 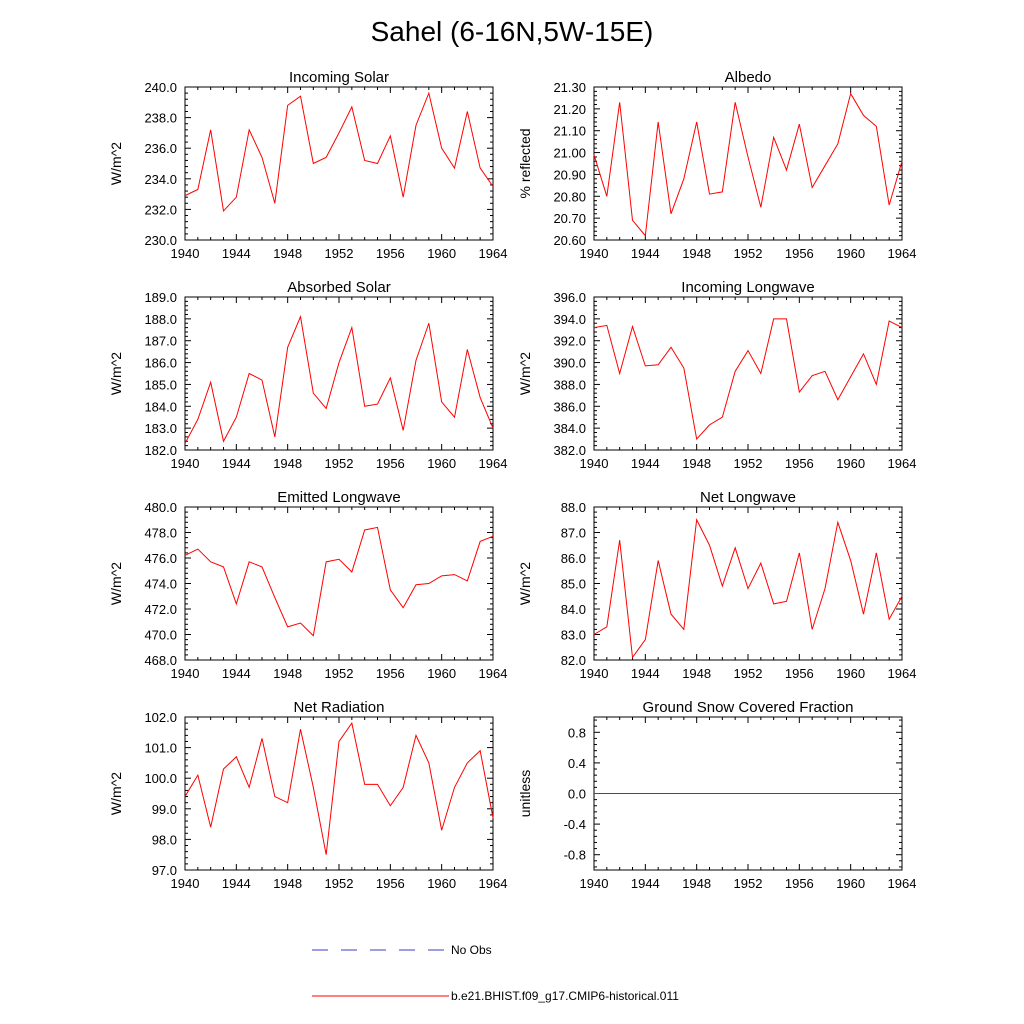 What do you see at coordinates (160, 609) in the screenshot?
I see `y-tick-label: 472.0` at bounding box center [160, 609].